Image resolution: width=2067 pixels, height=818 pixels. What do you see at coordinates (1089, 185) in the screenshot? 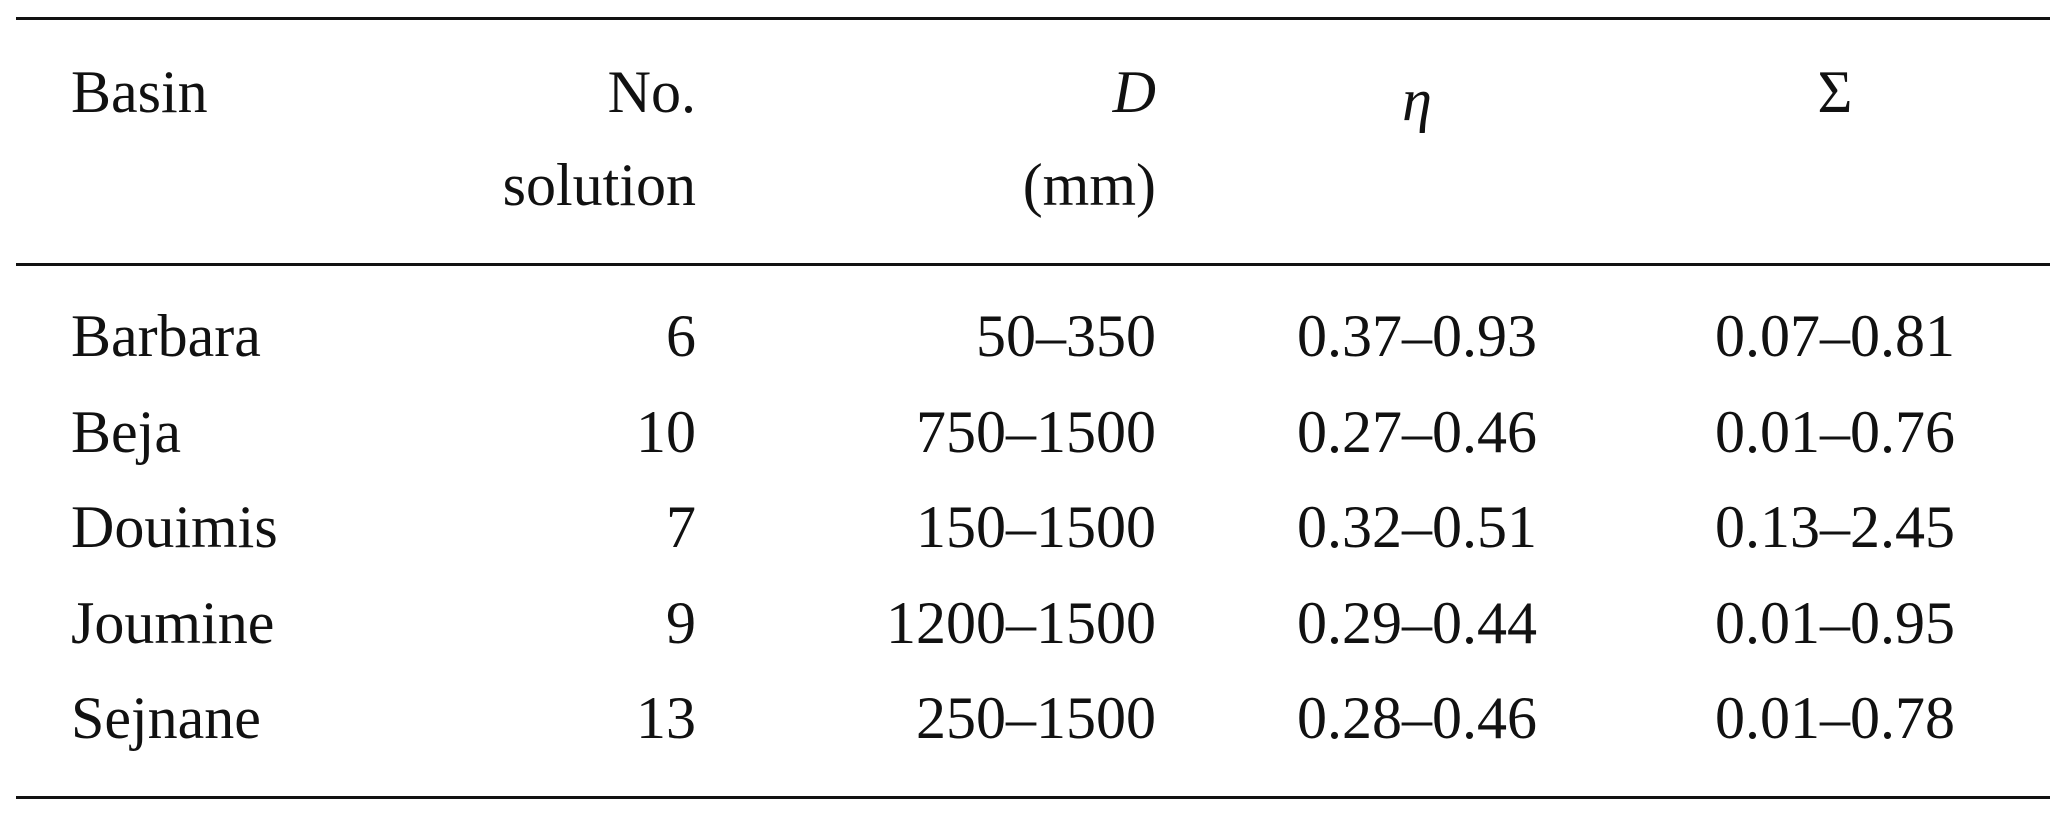
I see `header-d-line2: (mm)` at bounding box center [1089, 185].